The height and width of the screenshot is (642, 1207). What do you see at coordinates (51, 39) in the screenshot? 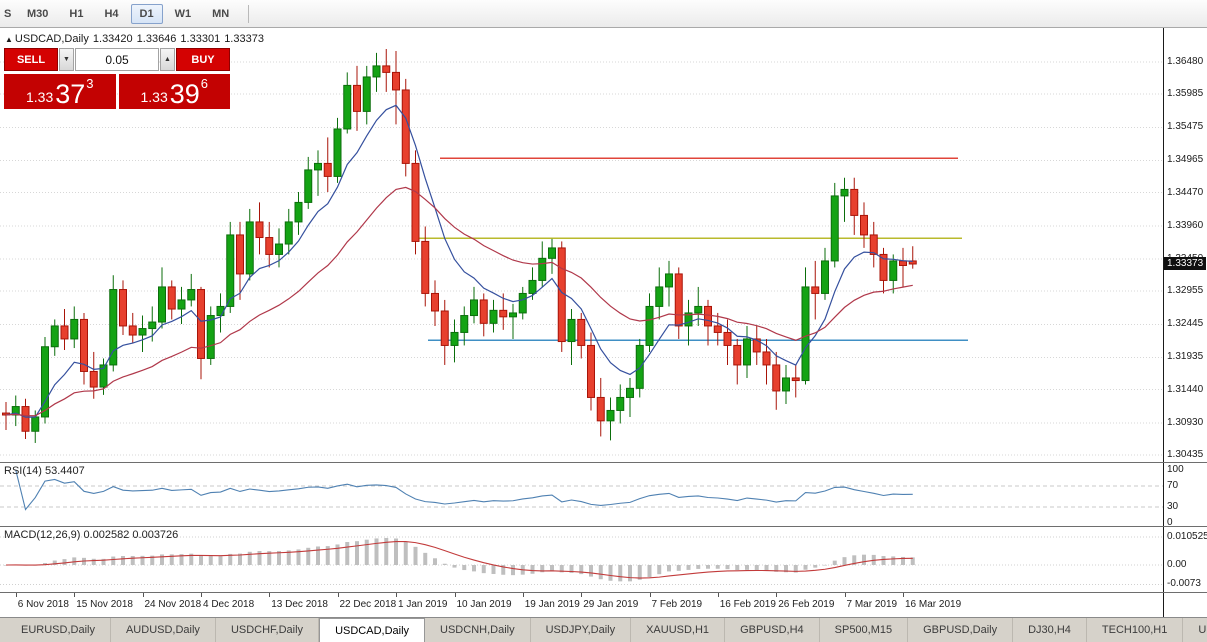
I see `chart-symbol: USDCAD,Daily` at bounding box center [51, 39].